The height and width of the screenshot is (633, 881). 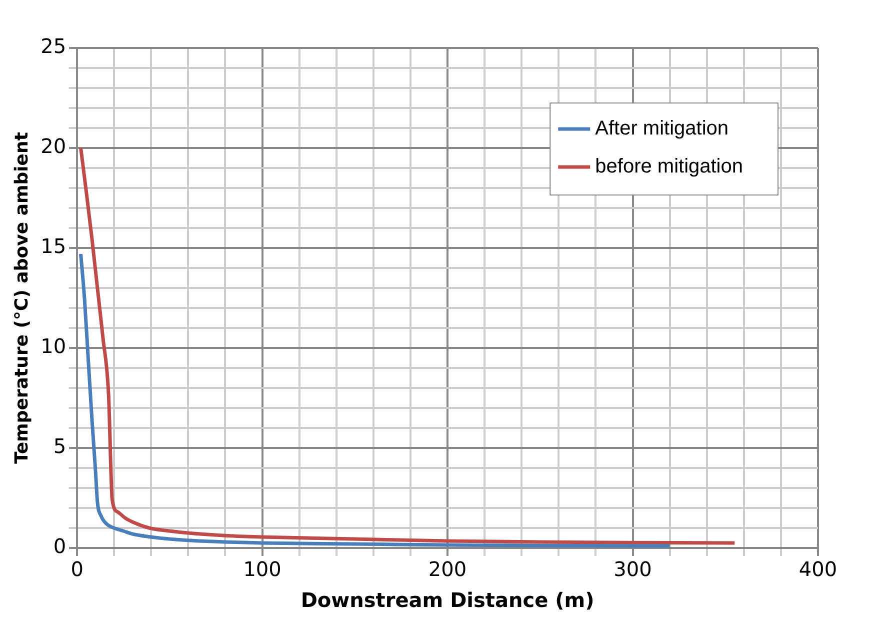 I want to click on x-tick-label: 300, so click(x=633, y=569).